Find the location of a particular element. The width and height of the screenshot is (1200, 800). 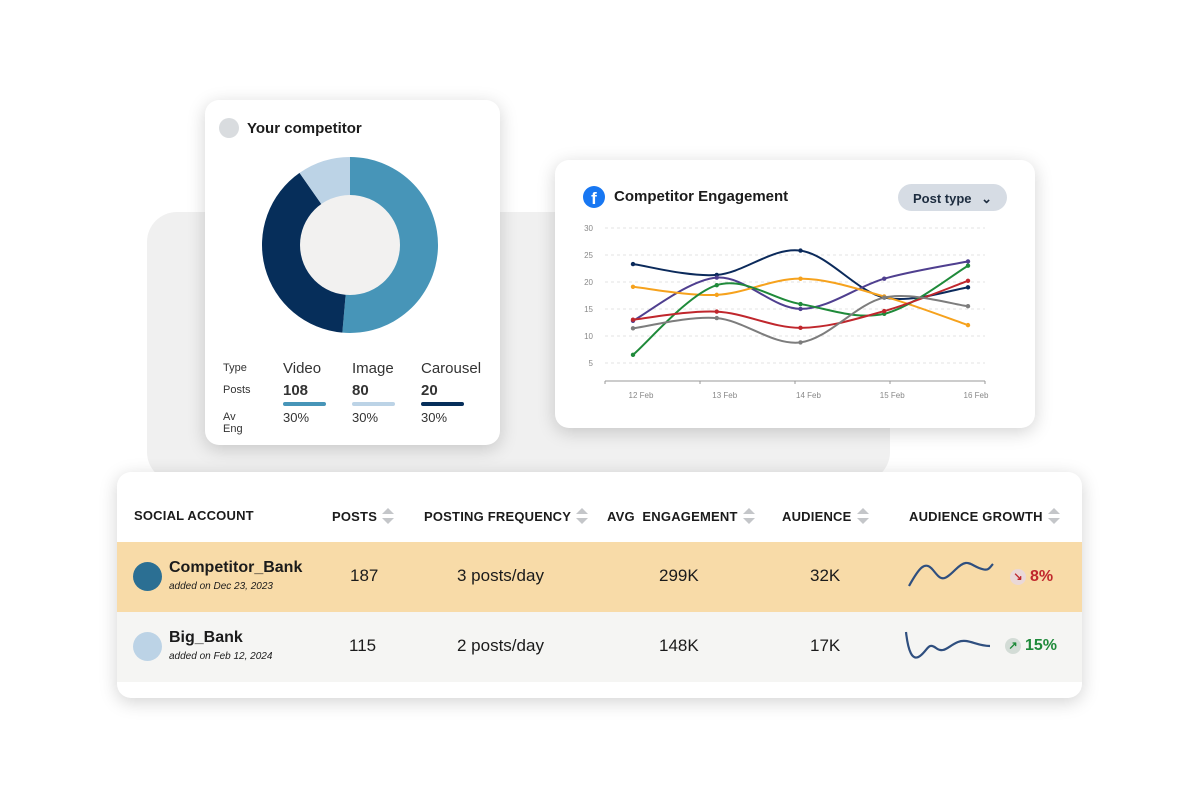

post-type-dropdown: Post type ⌄ is located at coordinates (952, 197).